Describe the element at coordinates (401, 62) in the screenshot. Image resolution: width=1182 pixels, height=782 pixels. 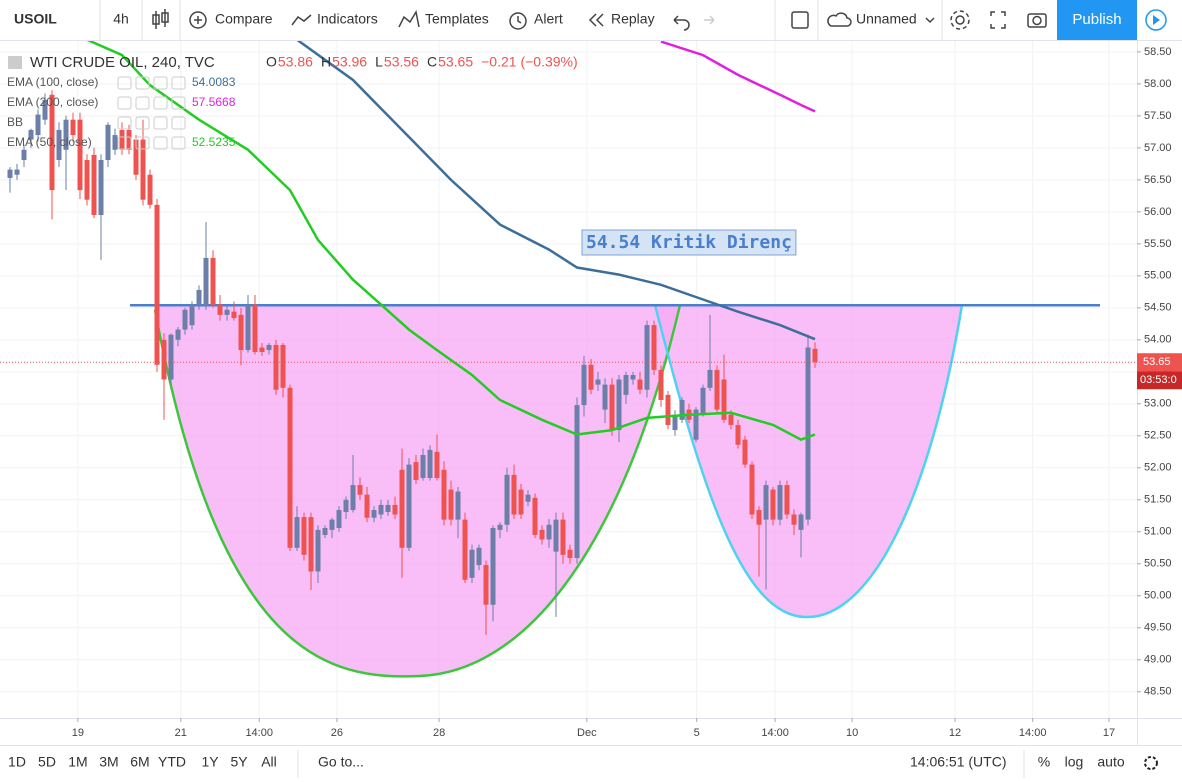
I see `ohlc-value: 53.56` at that location.